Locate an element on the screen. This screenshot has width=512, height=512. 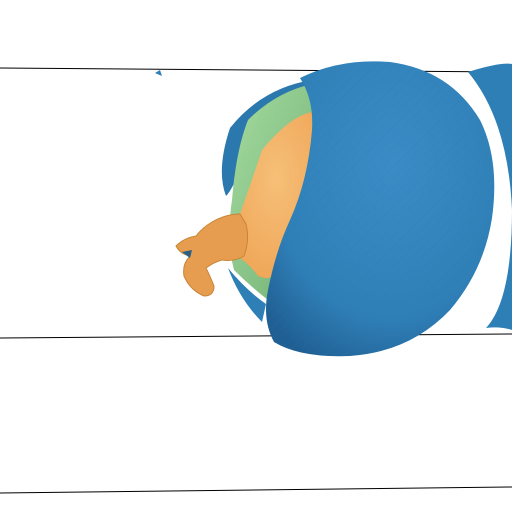
inner-core-dark-spot is located at coordinates (187, 254).